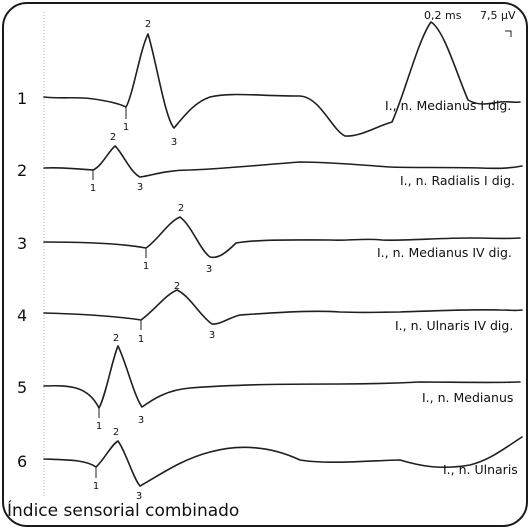 This screenshot has width=530, height=529. I want to click on row-1-nerve-label: I., n. Medianus I dig., so click(448, 105).